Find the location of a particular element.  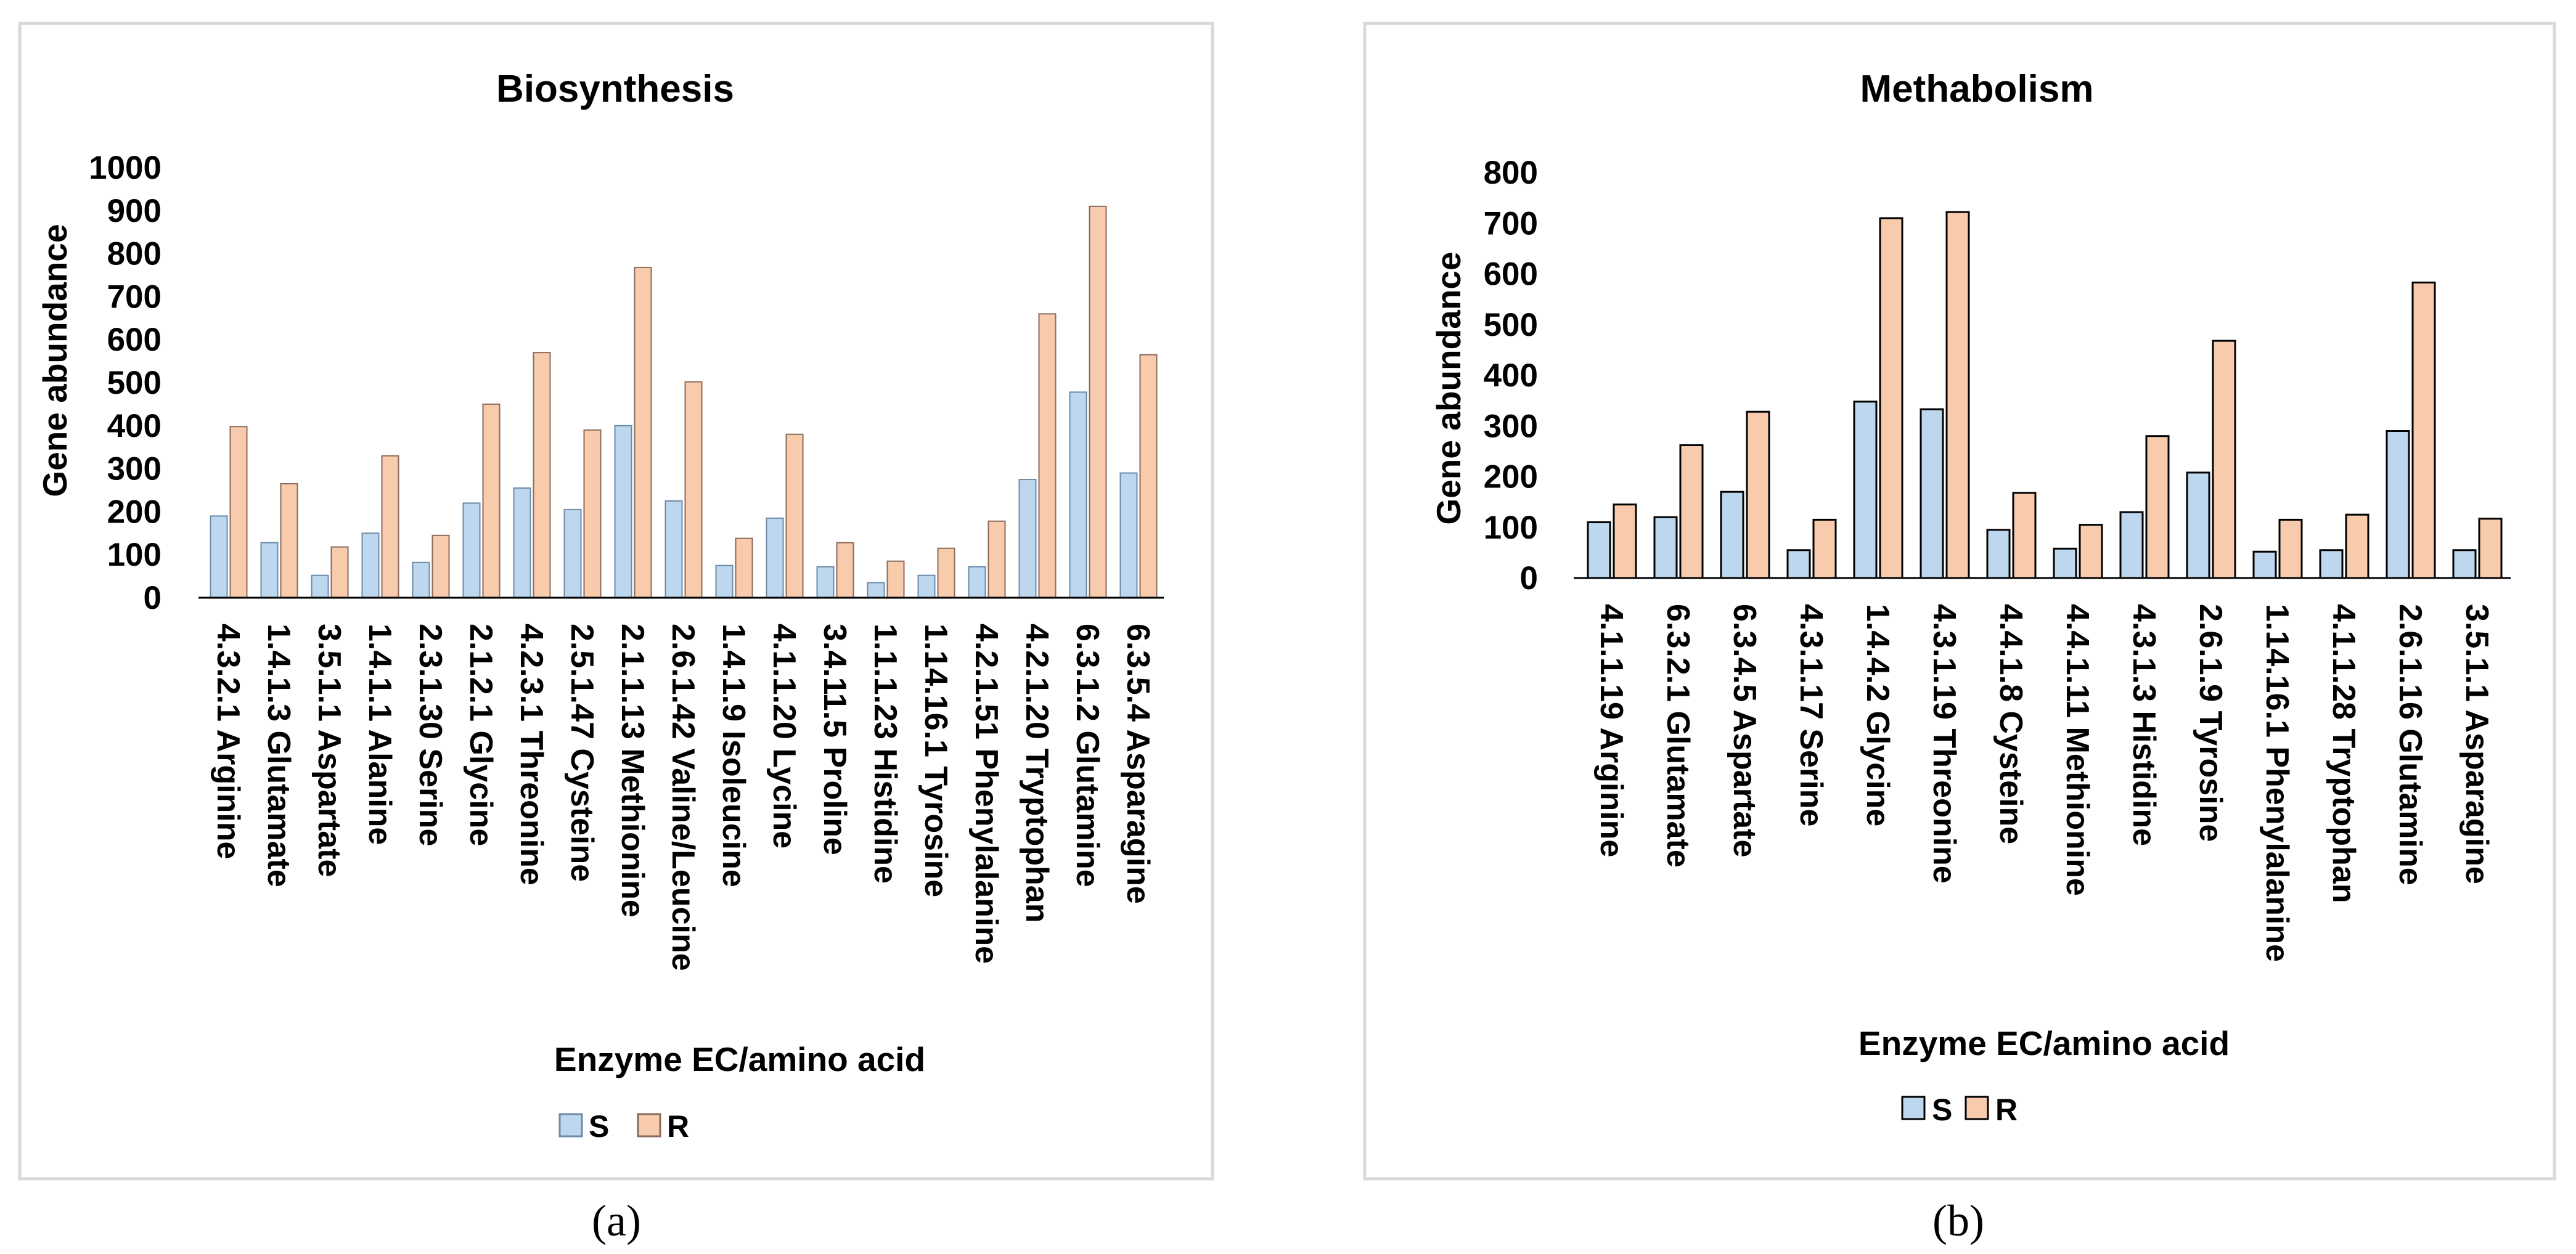

x-tick-label: 1.4.4.2 Glycine is located at coordinates (1877, 715).